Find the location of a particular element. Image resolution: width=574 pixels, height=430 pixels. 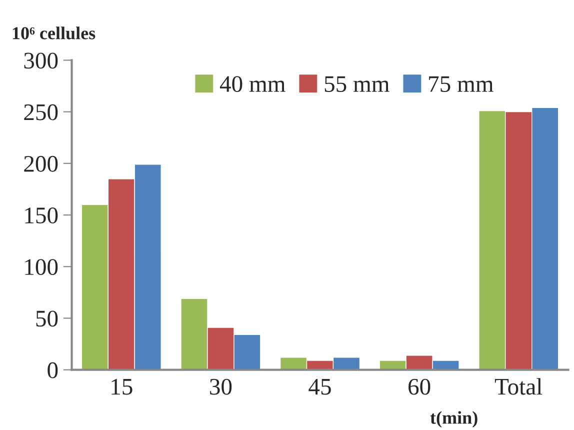

y-tick-label: 150 is located at coordinates (41, 215).